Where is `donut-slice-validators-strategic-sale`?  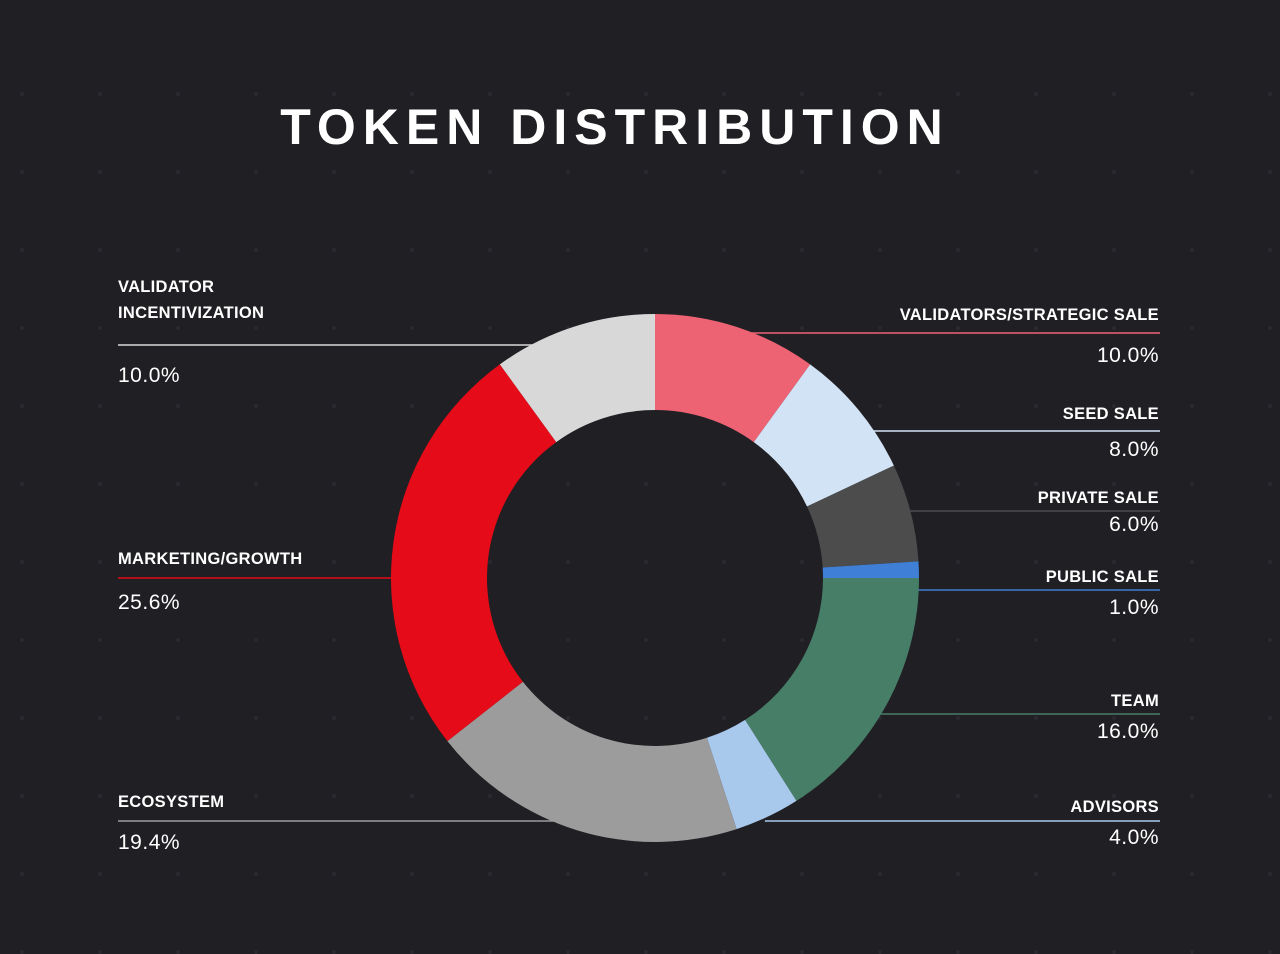 donut-slice-validators-strategic-sale is located at coordinates (733, 378).